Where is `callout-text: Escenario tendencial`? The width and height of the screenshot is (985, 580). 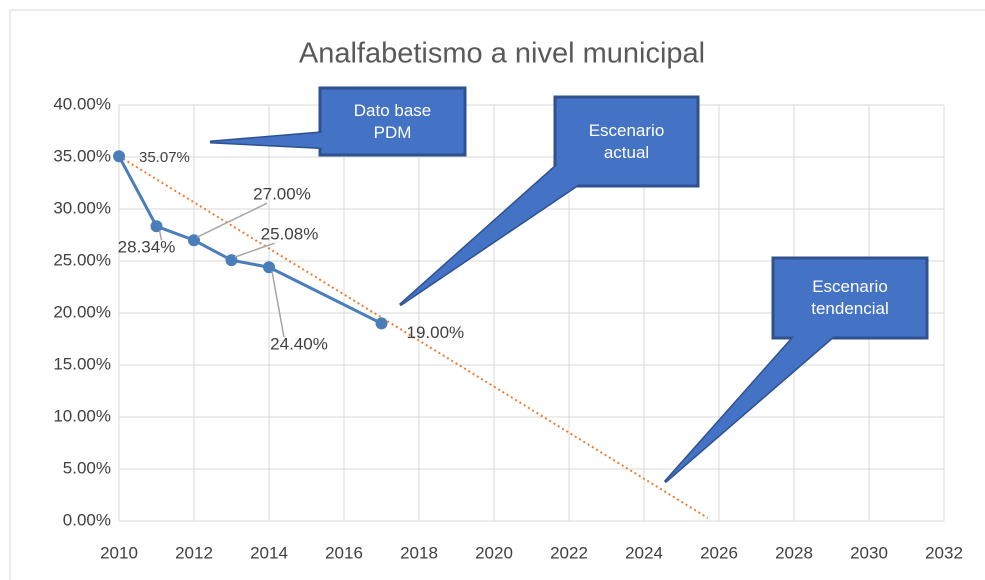 callout-text: Escenario tendencial is located at coordinates (850, 297).